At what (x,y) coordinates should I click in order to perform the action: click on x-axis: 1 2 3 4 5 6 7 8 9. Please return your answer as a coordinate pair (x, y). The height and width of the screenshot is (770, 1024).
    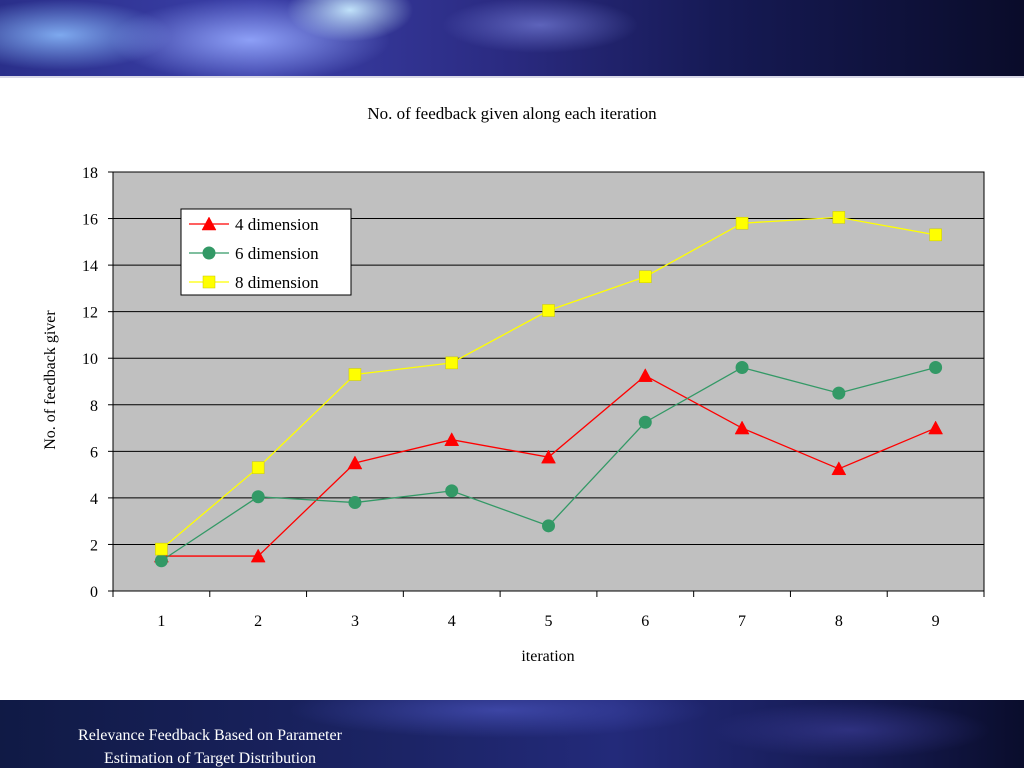
    Looking at the image, I should click on (548, 610).